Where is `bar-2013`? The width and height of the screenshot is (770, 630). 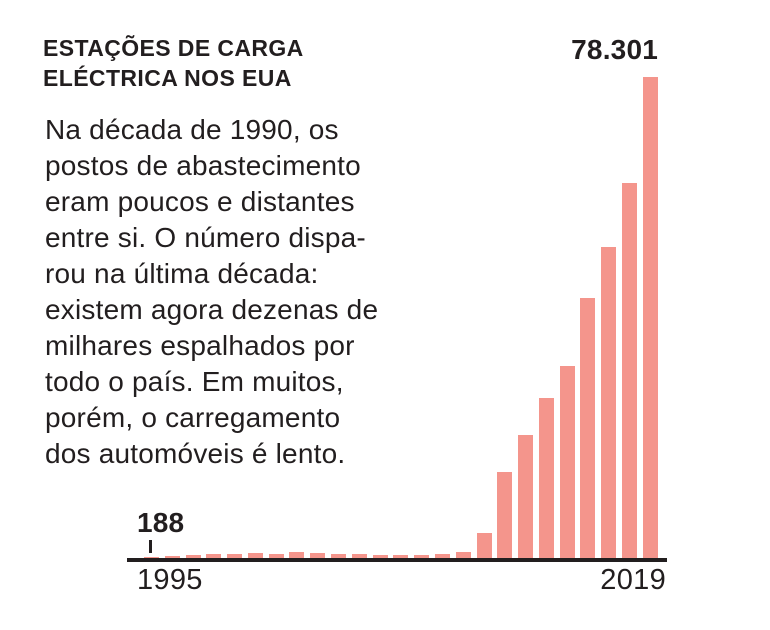 bar-2013 is located at coordinates (526, 496).